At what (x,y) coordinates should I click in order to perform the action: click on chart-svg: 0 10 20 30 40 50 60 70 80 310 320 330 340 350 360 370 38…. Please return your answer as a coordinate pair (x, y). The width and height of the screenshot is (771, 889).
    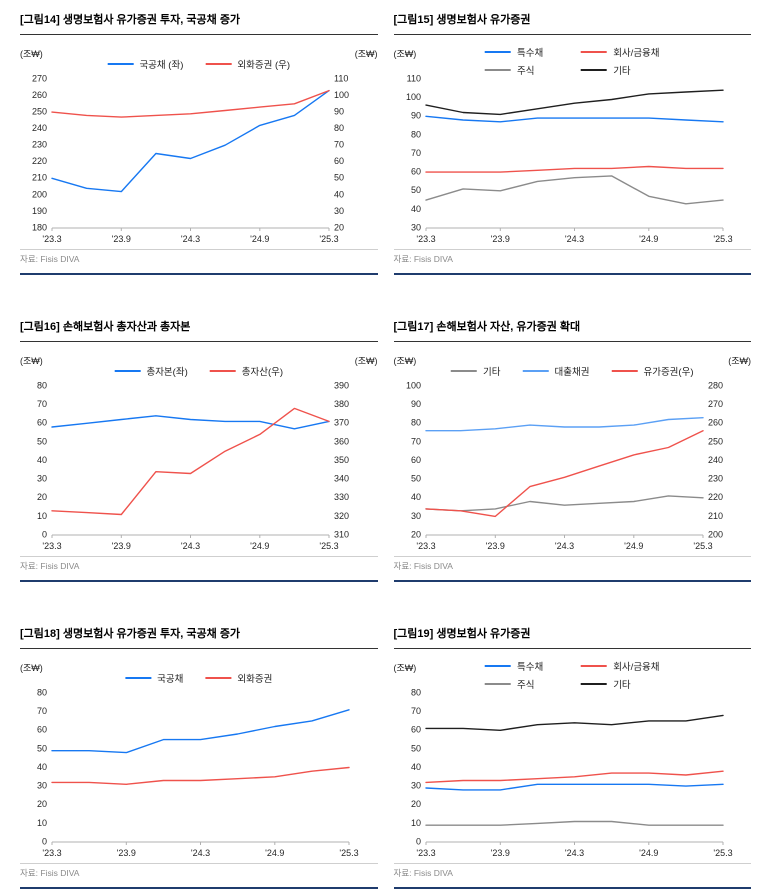
    Looking at the image, I should click on (193, 465).